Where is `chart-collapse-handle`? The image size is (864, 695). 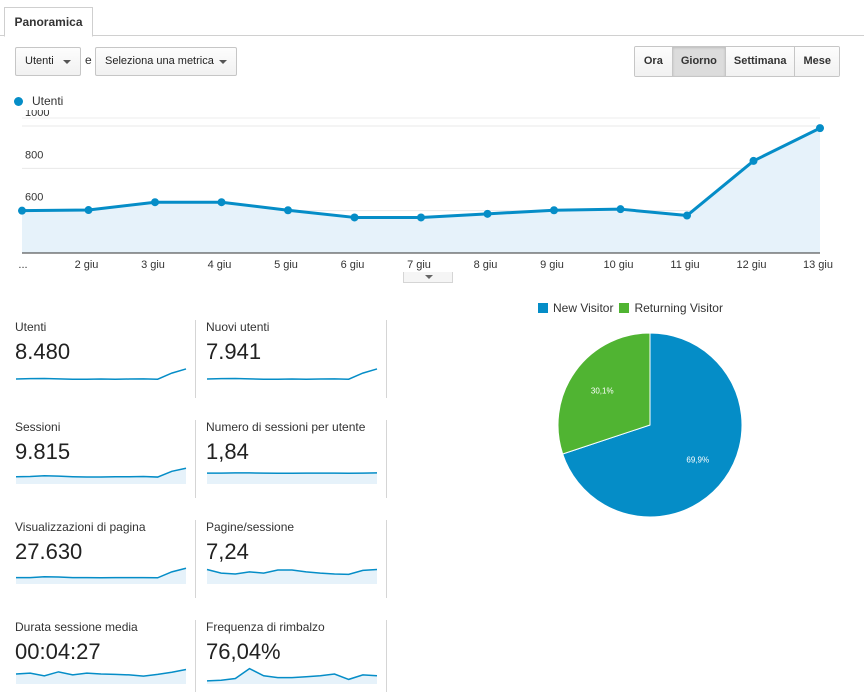 chart-collapse-handle is located at coordinates (428, 277).